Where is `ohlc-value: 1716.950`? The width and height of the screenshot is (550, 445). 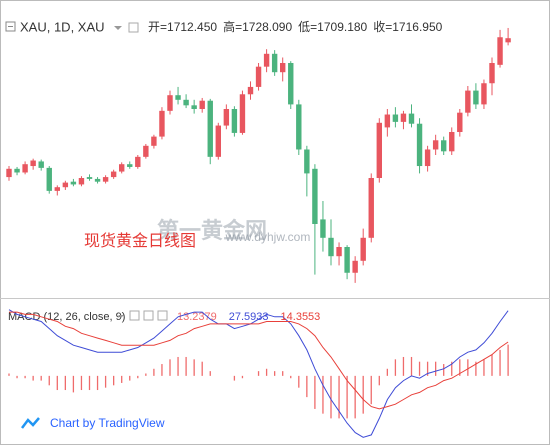 ohlc-value: 1716.950 is located at coordinates (417, 27).